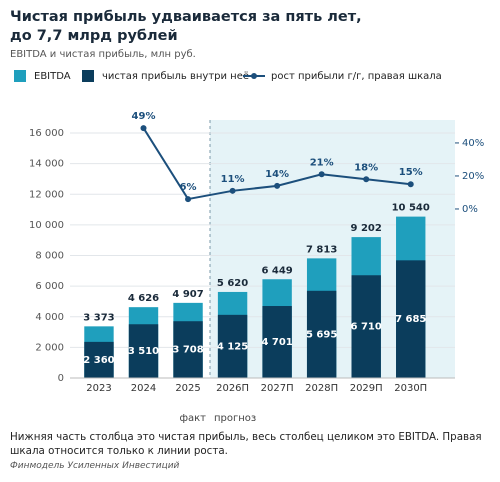  What do you see at coordinates (254, 76) in the screenshot?
I see `legend-marker` at bounding box center [254, 76].